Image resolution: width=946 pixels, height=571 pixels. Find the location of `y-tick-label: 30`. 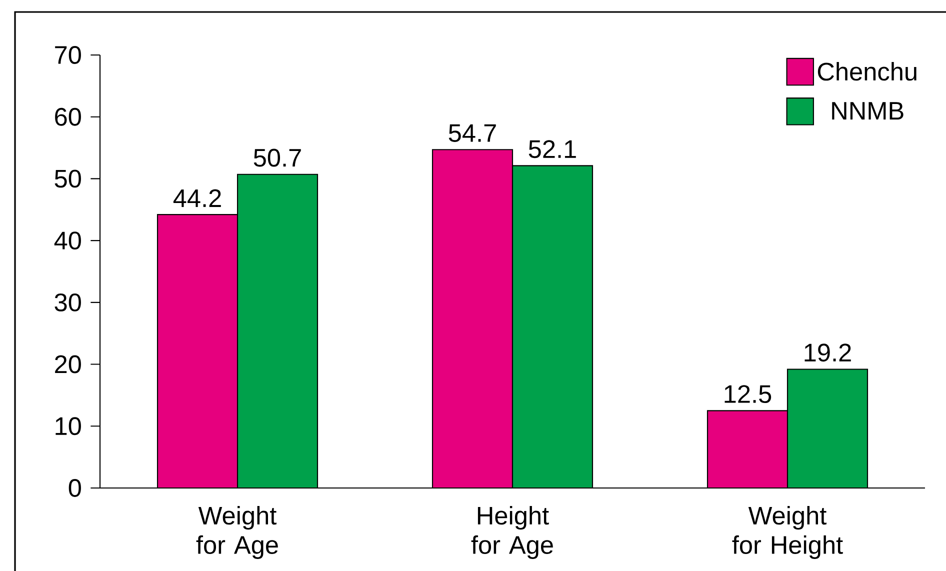

y-tick-label: 30 is located at coordinates (67, 302).